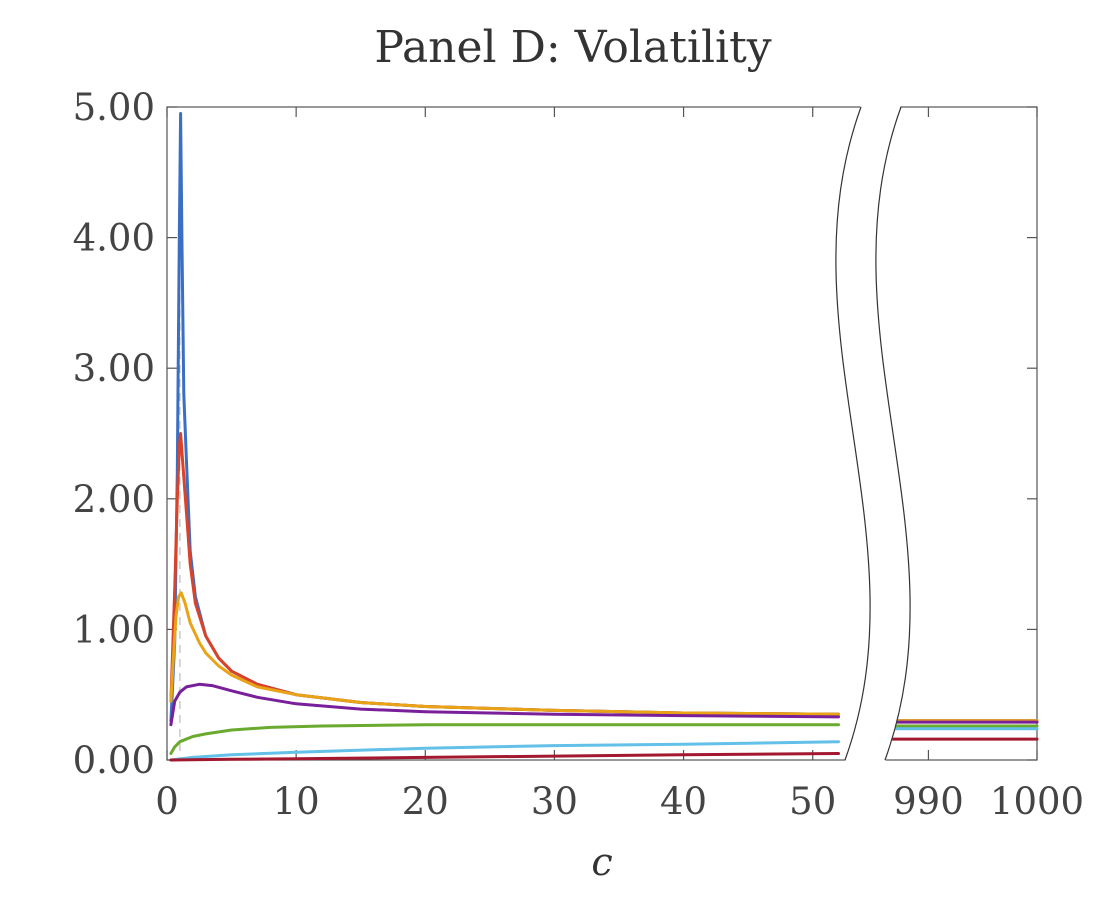 The image size is (1107, 897). I want to click on x-tick-label: 20, so click(425, 801).